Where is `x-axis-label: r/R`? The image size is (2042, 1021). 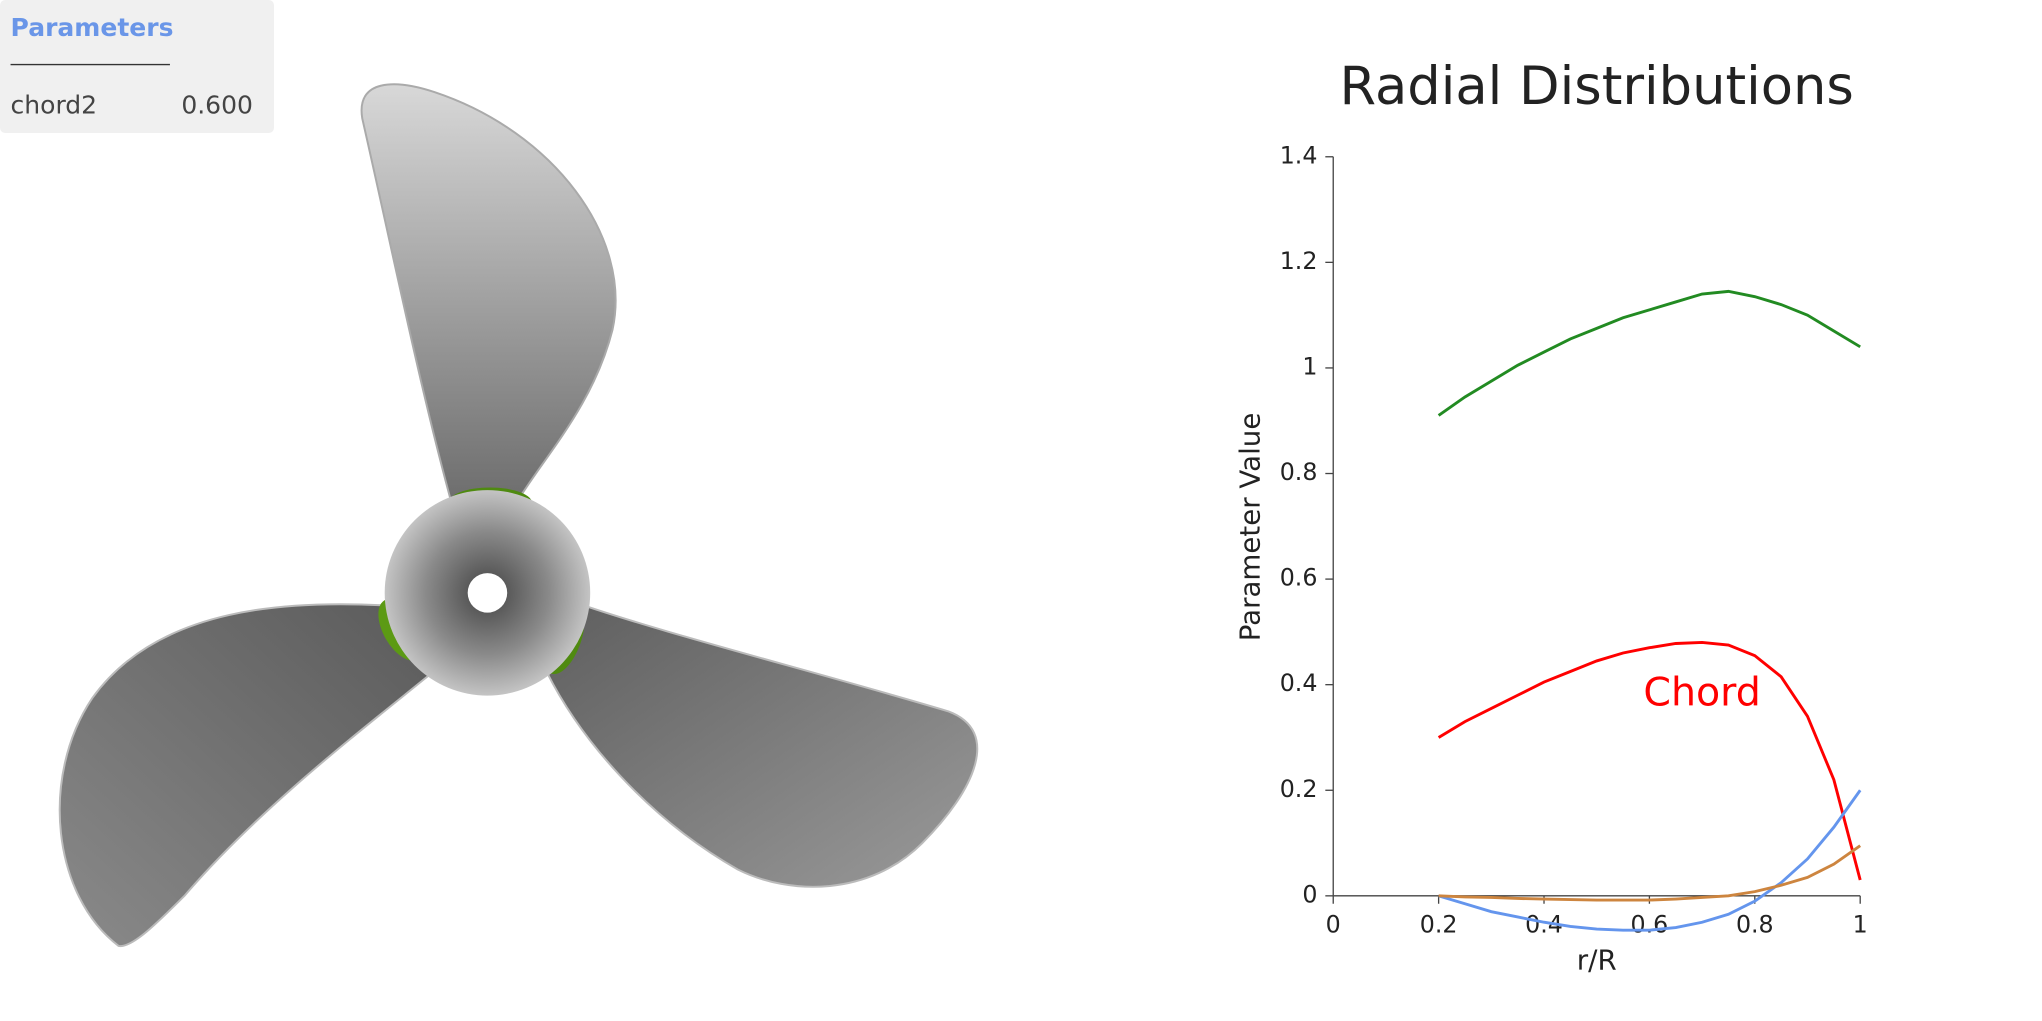 x-axis-label: r/R is located at coordinates (1597, 960).